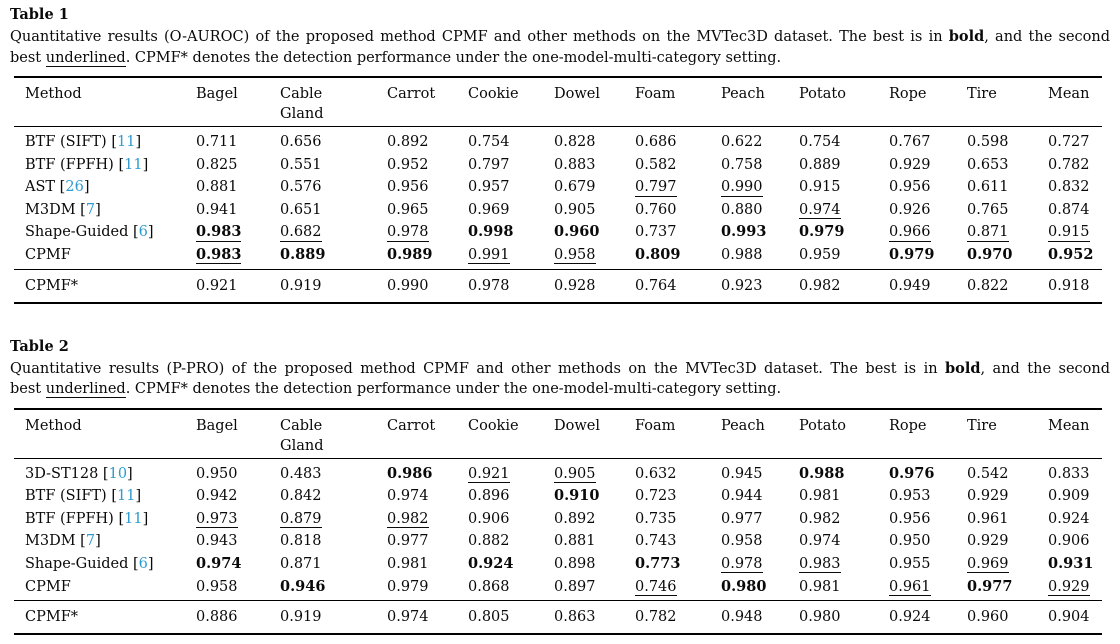 This screenshot has height=644, width=1120. I want to click on value-cell: 0.950, so click(238, 471).